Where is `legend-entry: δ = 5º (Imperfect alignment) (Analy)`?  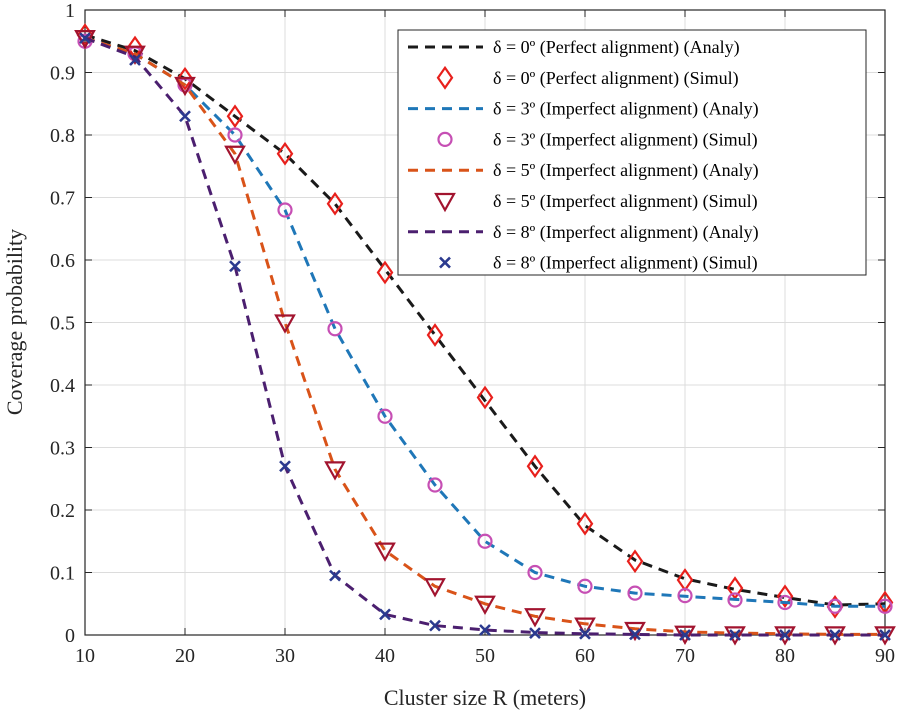 legend-entry: δ = 5º (Imperfect alignment) (Analy) is located at coordinates (583, 170).